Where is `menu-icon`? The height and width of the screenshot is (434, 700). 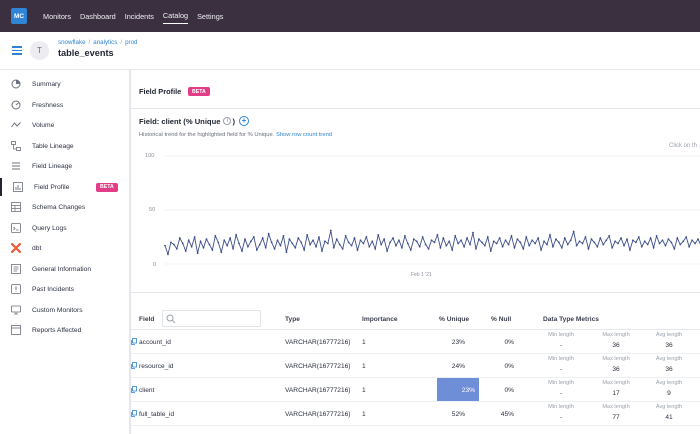 menu-icon is located at coordinates (17, 50).